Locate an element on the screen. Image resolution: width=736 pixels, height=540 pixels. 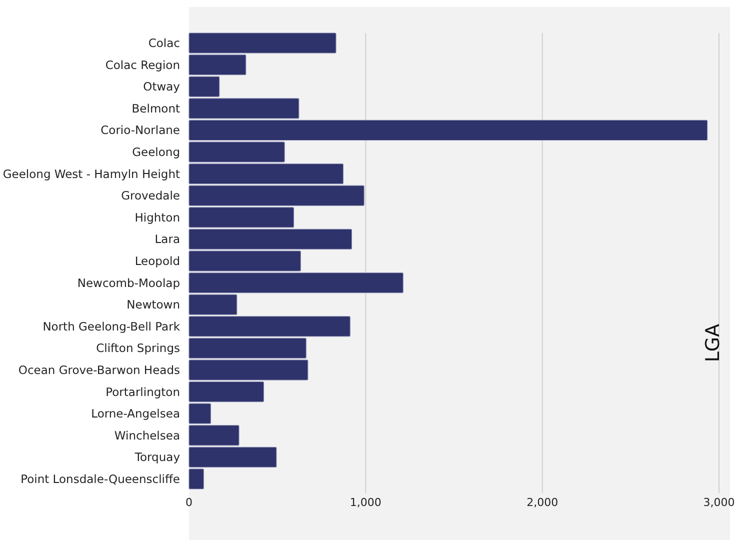
y-tick-label: Geelong West - Hamyln Height is located at coordinates (91, 173).